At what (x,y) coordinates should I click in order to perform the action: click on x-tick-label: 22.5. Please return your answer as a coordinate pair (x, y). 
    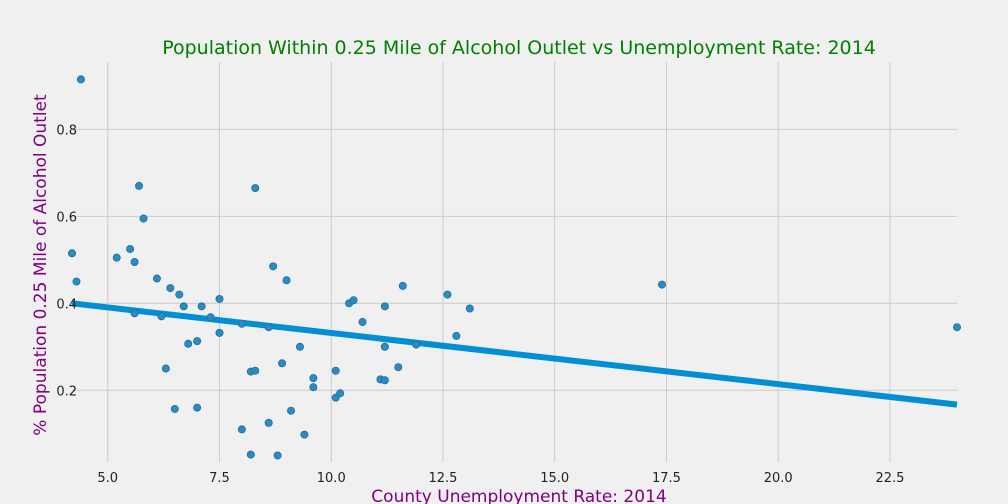
    Looking at the image, I should click on (889, 478).